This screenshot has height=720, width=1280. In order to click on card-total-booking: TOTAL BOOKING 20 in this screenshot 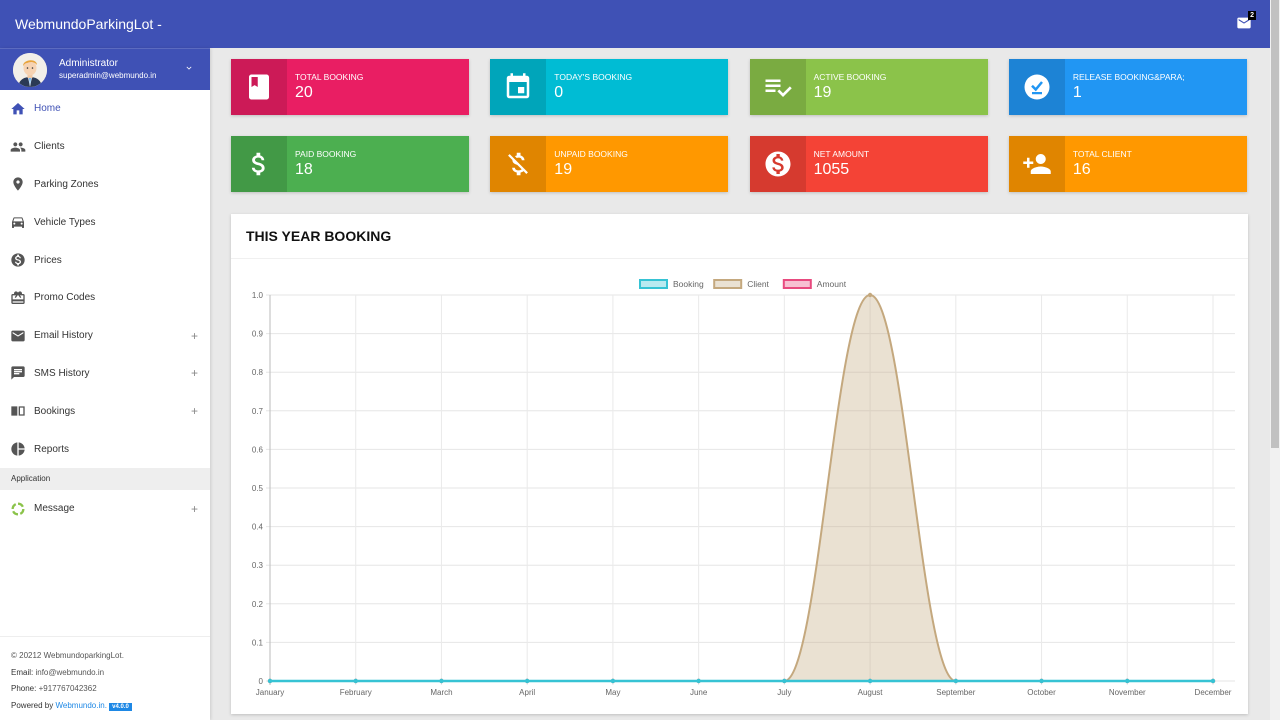, I will do `click(350, 87)`.